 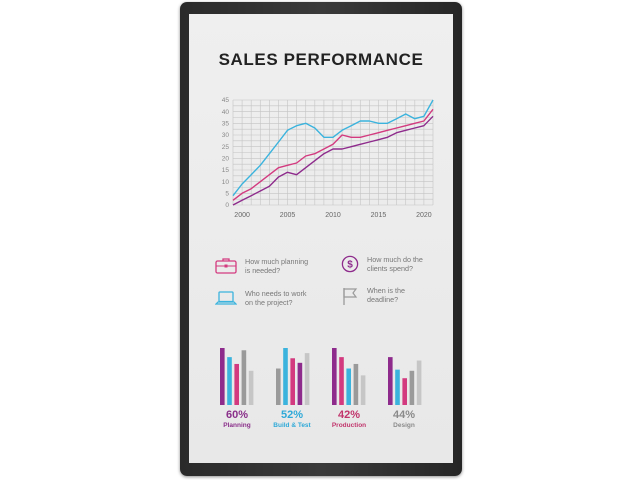 I want to click on series-line-purple, so click(x=333, y=160).